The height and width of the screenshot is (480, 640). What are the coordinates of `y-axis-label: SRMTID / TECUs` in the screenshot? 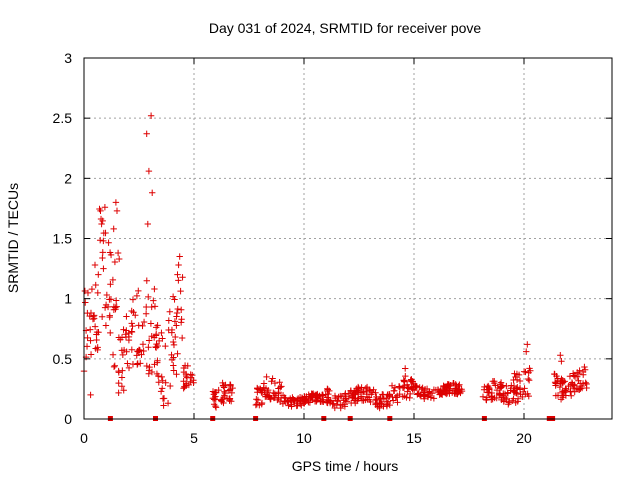 It's located at (13, 238).